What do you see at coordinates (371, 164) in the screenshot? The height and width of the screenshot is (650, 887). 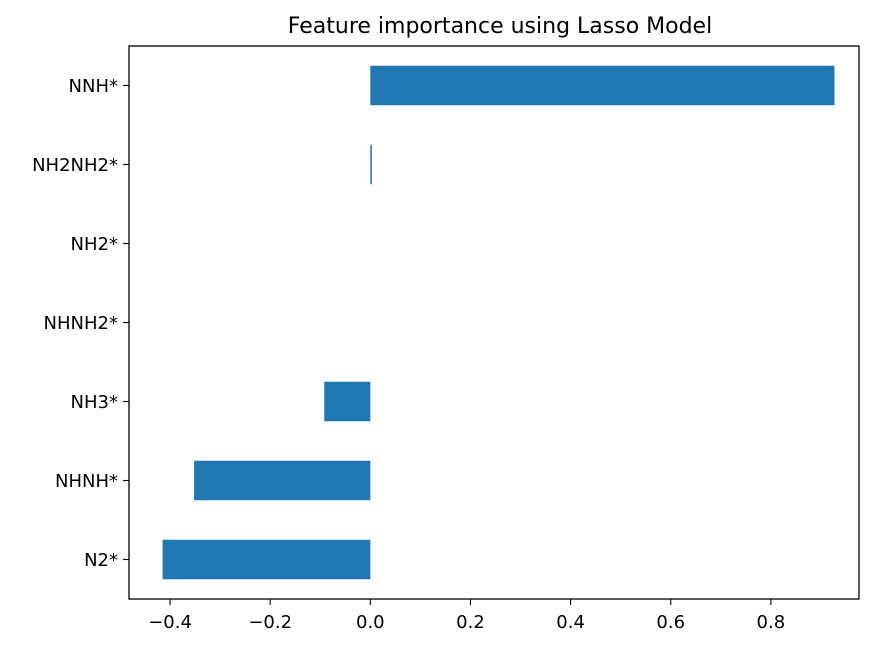 I see `bar-nh2nh2` at bounding box center [371, 164].